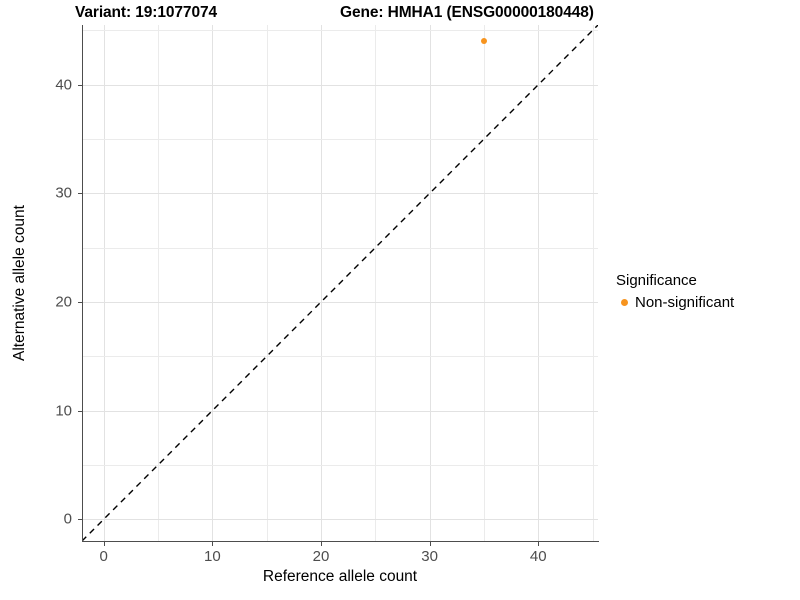 The image size is (800, 600). I want to click on x-tick-label: 40, so click(538, 556).